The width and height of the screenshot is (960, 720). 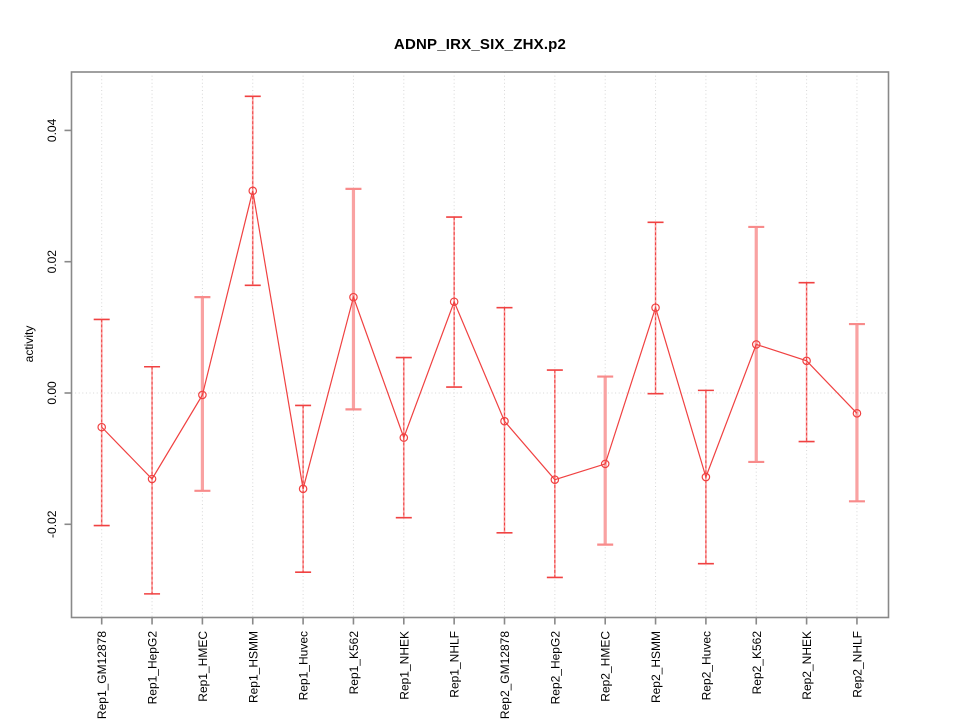 I want to click on x-tick-label: Rep1_NHLF, so click(x=455, y=664).